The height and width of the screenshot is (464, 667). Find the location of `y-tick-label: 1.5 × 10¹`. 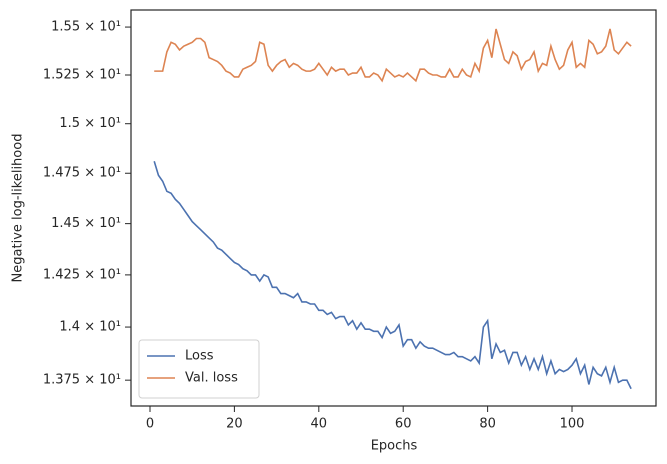

y-tick-label: 1.5 × 10¹ is located at coordinates (90, 123).